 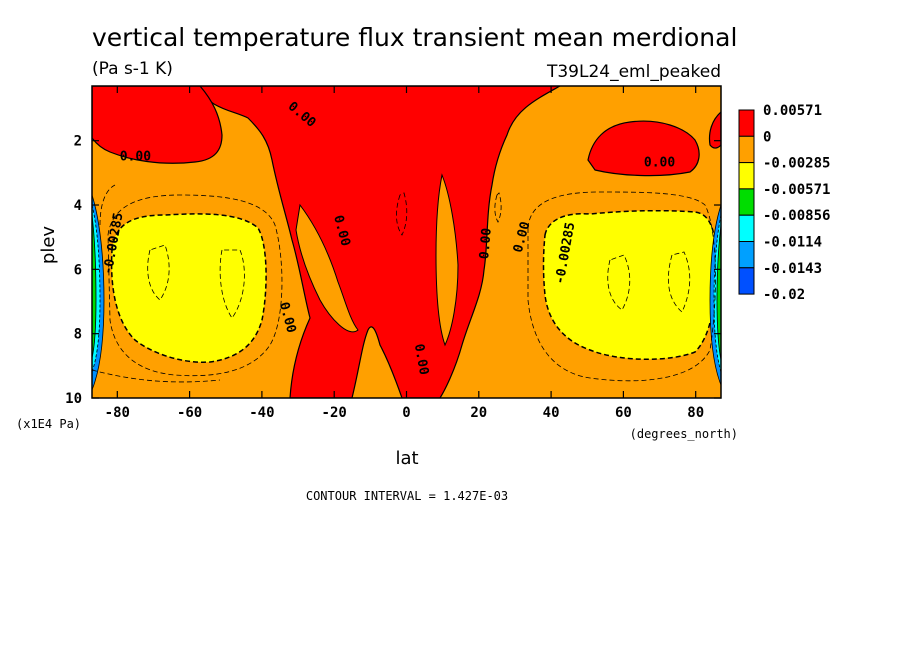 I want to click on orange-patch-left, so click(x=327, y=268).